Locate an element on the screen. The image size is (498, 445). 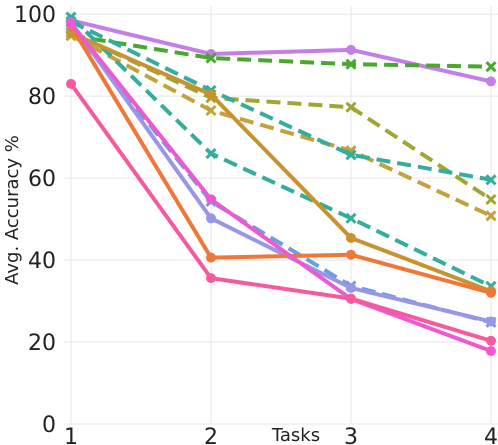
y-tick-label: 40 is located at coordinates (42, 261).